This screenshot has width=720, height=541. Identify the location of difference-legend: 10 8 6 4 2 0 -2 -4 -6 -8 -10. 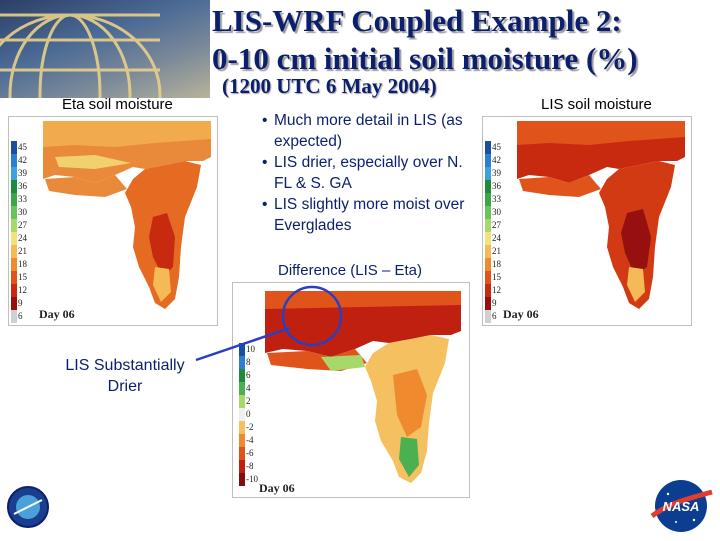
(256, 414).